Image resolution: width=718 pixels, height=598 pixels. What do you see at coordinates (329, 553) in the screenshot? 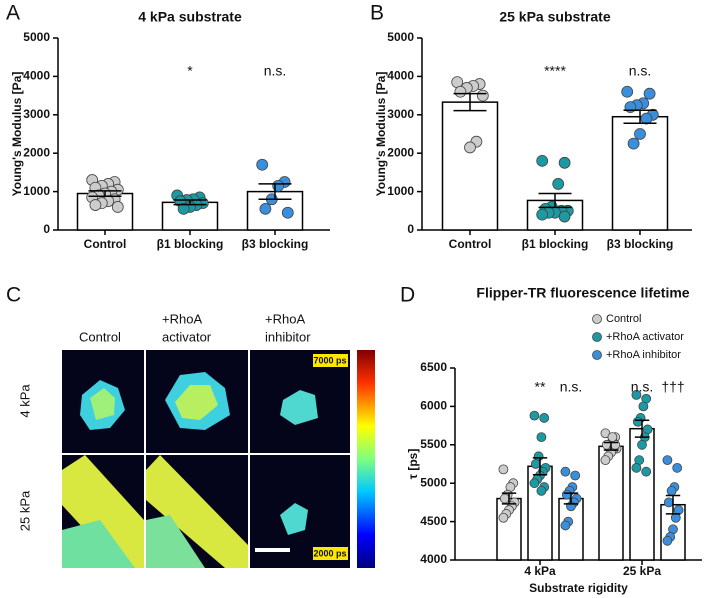
I see `colorbar-min: 2000 ps` at bounding box center [329, 553].